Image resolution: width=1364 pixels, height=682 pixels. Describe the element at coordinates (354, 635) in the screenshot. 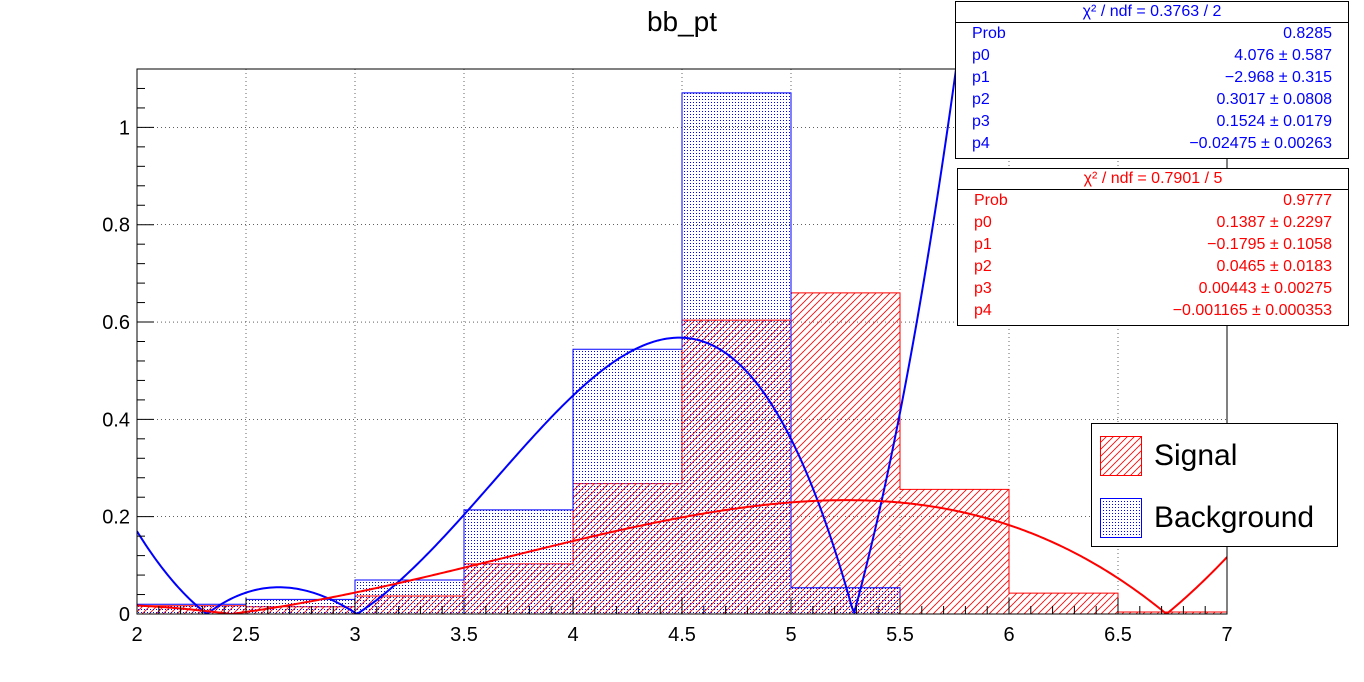

I see `x-tick-label: 3` at that location.